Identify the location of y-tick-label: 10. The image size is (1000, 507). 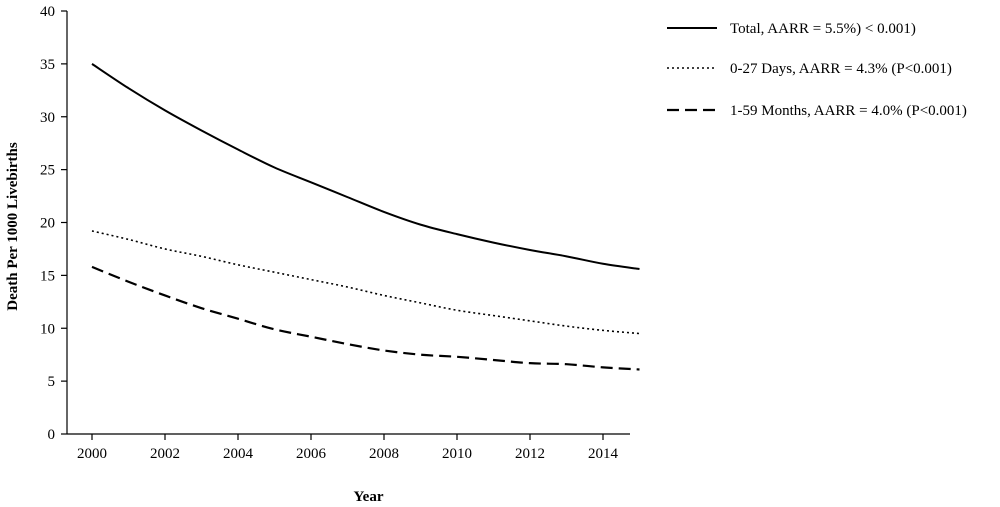
(47, 329).